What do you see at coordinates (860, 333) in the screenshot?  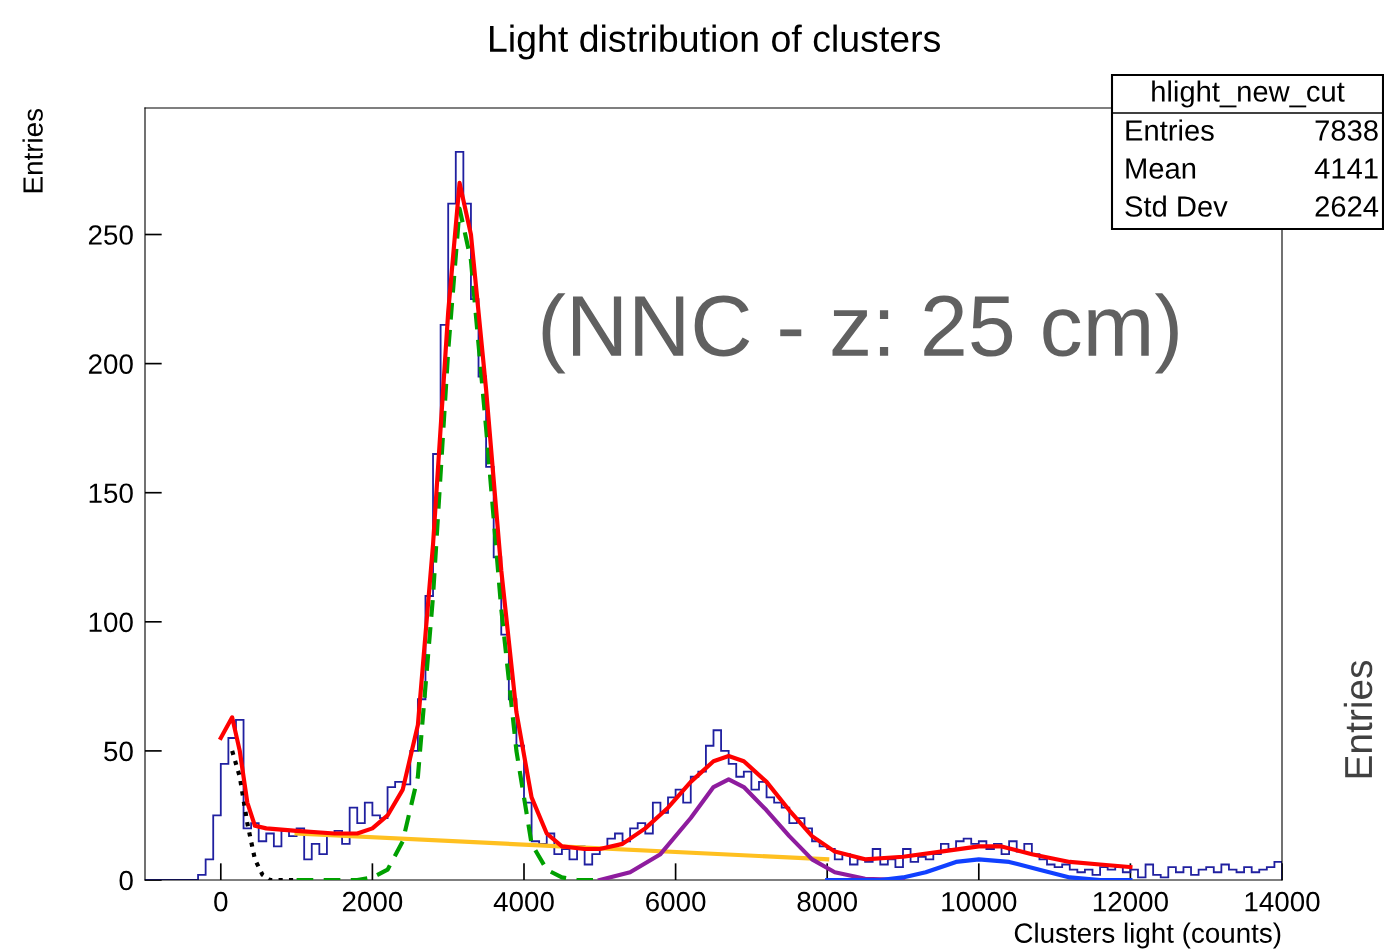 I see `annotation: (NNC - z: 25 cm)` at bounding box center [860, 333].